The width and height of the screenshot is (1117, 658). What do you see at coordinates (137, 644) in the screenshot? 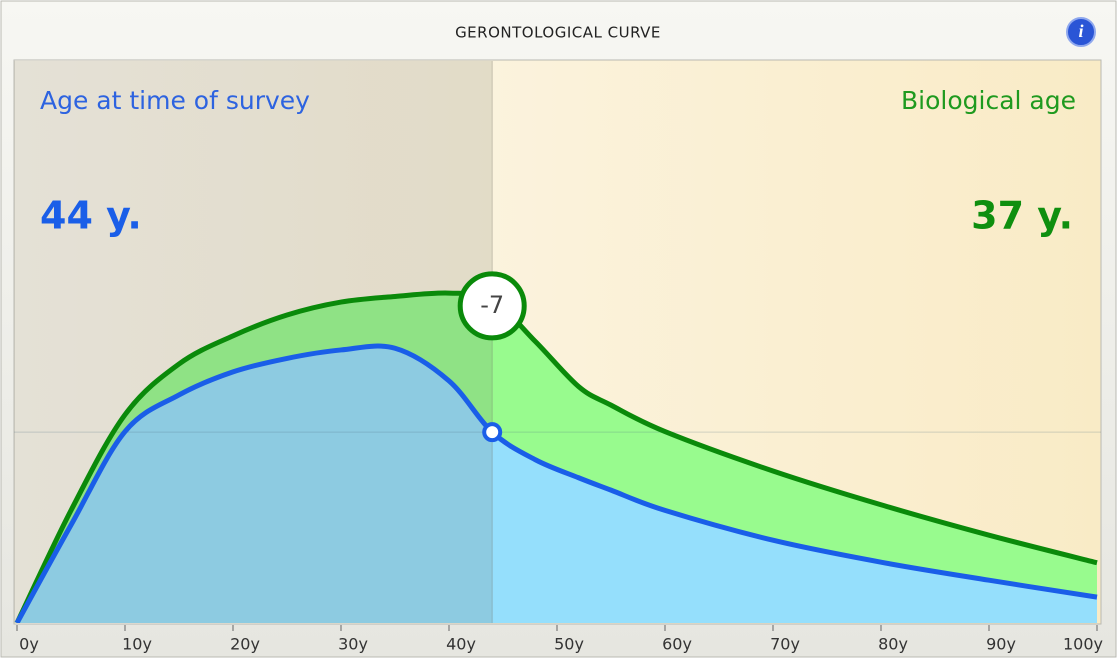
I see `x-tick-label: 10y` at bounding box center [137, 644].